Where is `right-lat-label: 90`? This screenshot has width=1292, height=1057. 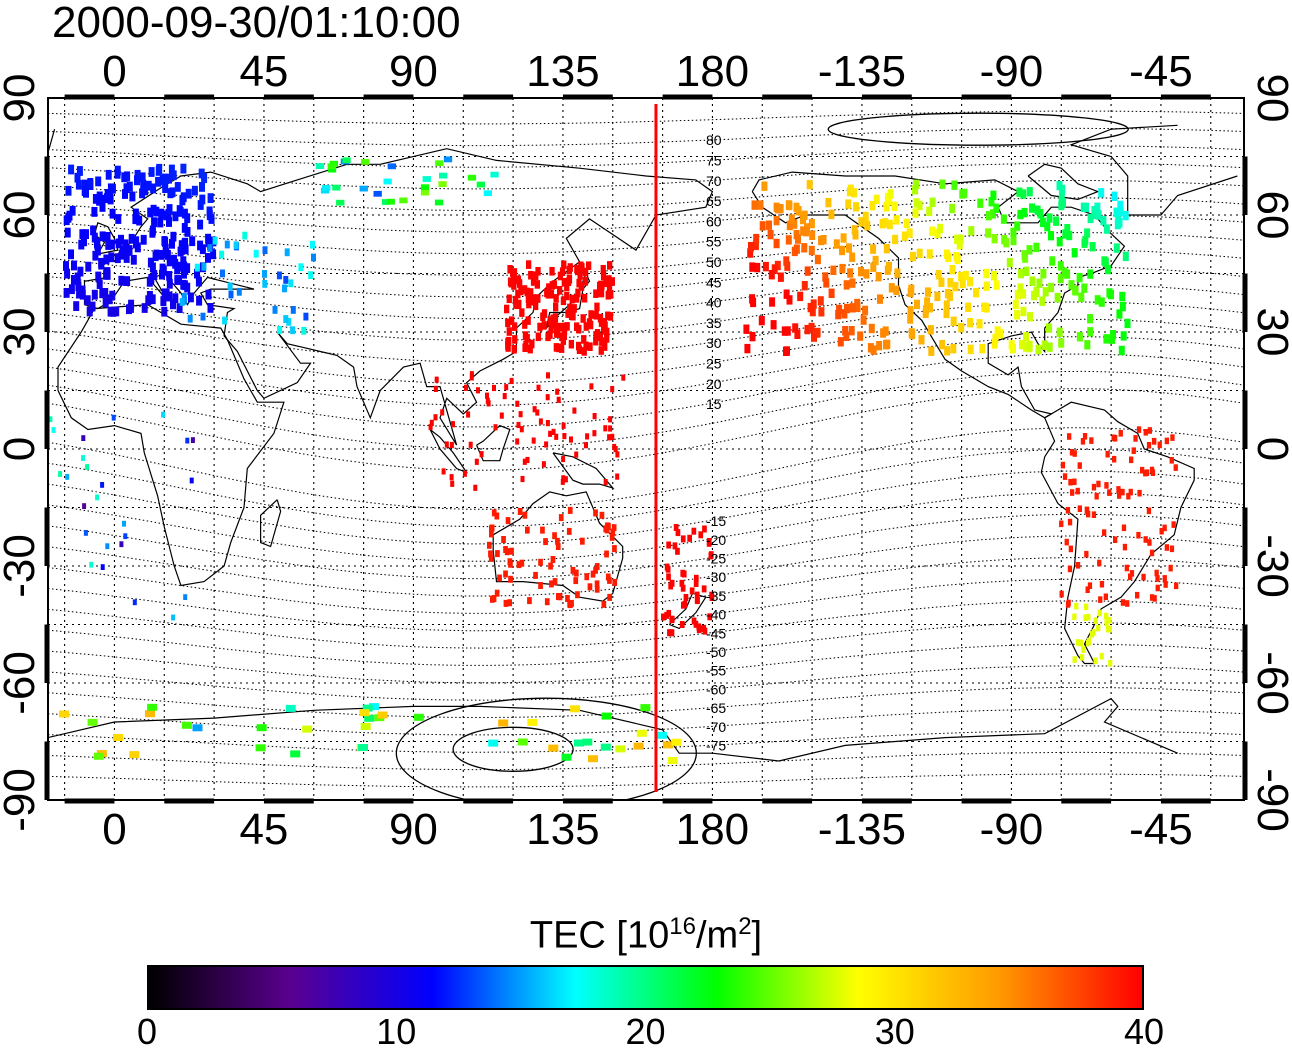
right-lat-label: 90 is located at coordinates (1270, 98).